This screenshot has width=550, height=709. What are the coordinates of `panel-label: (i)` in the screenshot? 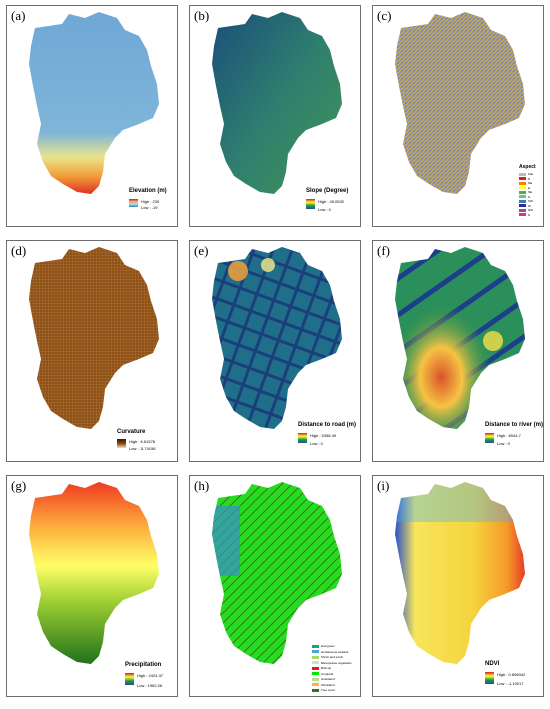 It's located at (383, 485).